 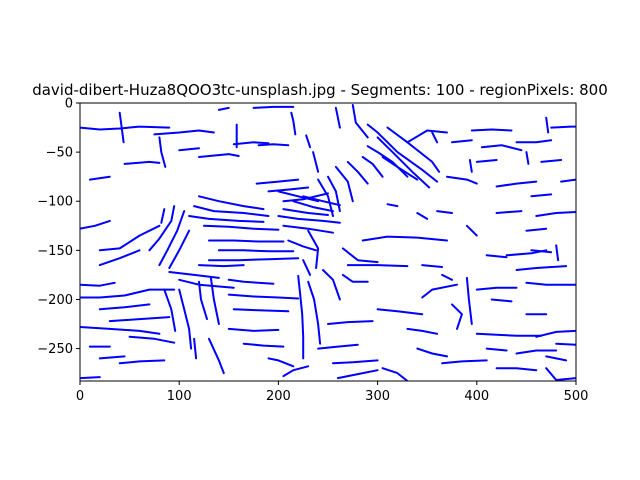 I want to click on y-tick-label: −200, so click(x=55, y=300).